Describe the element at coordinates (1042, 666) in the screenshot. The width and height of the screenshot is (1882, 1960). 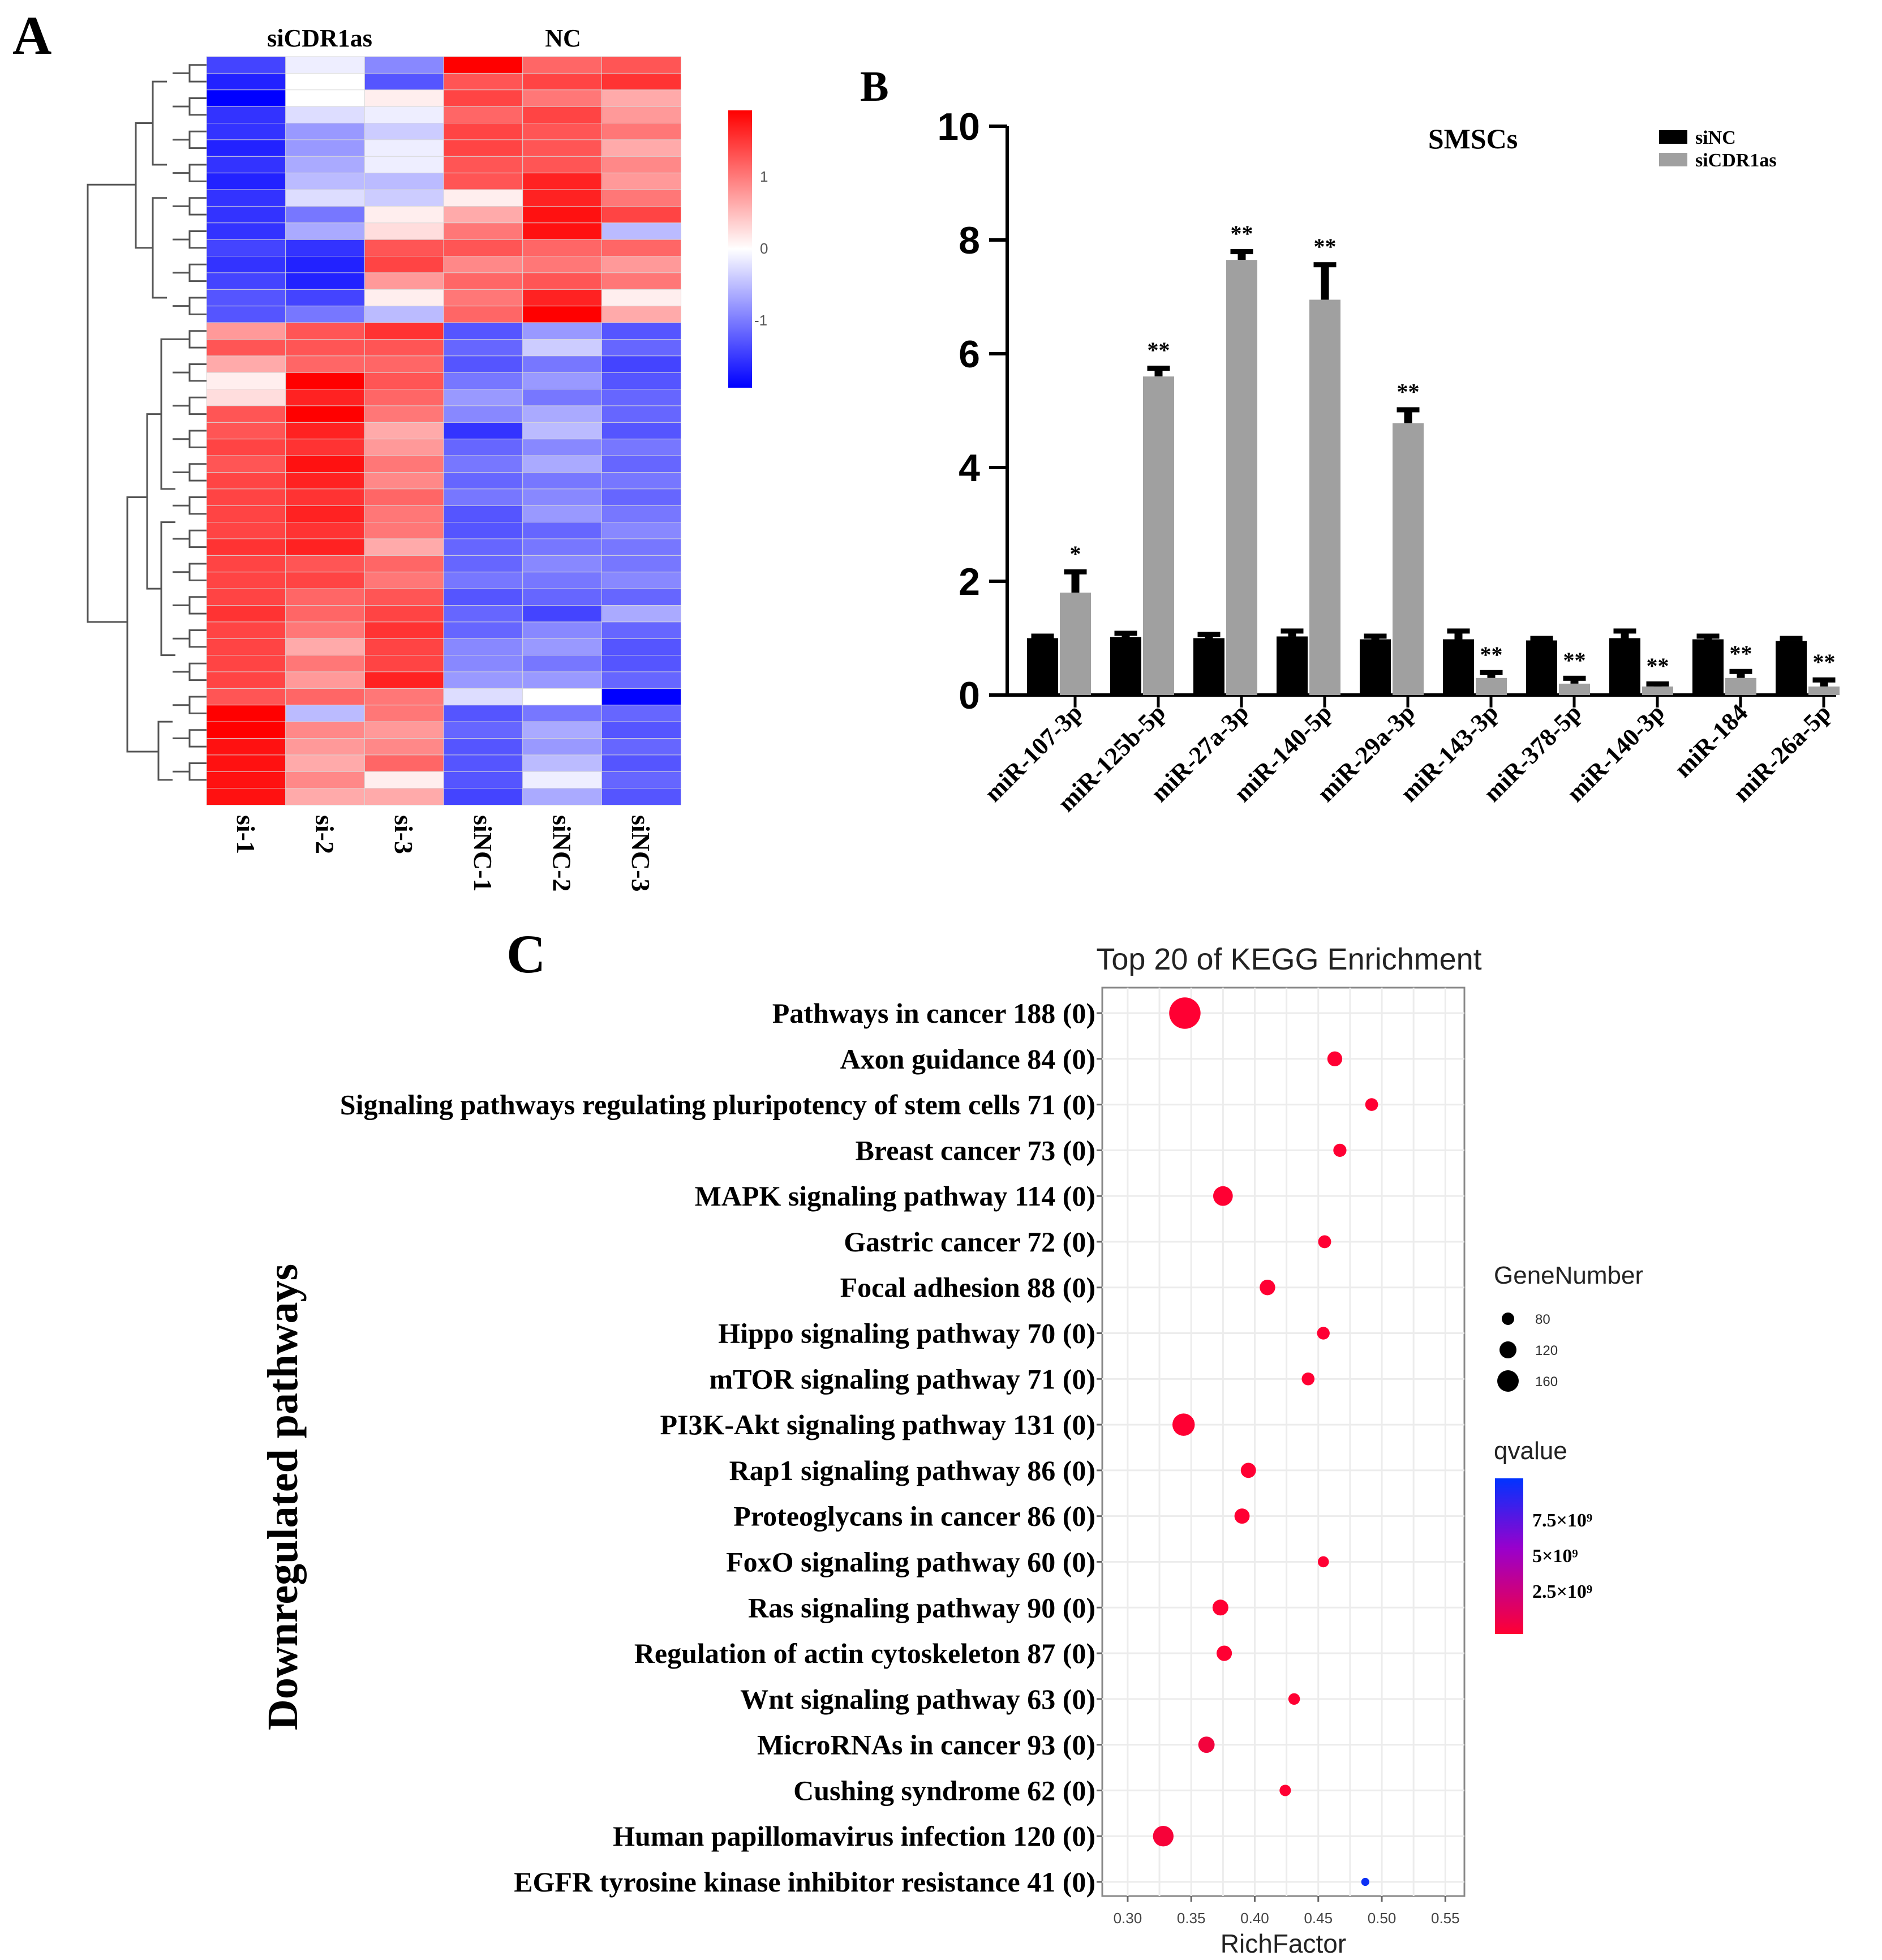
I see `bar-sinc` at that location.